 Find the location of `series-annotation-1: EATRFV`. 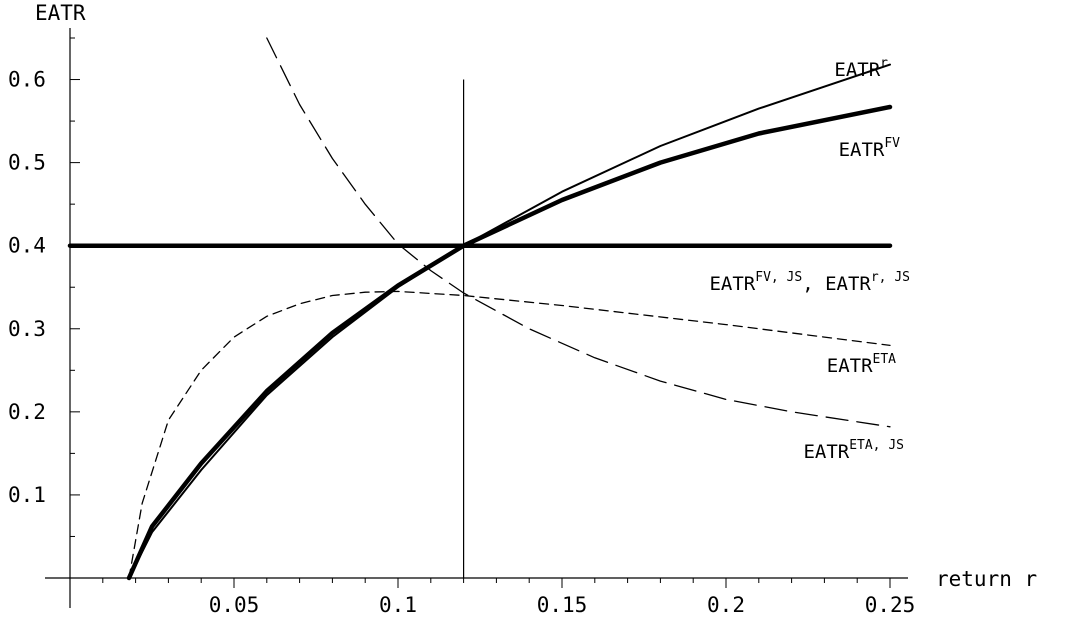

series-annotation-1: EATRFV is located at coordinates (870, 148).